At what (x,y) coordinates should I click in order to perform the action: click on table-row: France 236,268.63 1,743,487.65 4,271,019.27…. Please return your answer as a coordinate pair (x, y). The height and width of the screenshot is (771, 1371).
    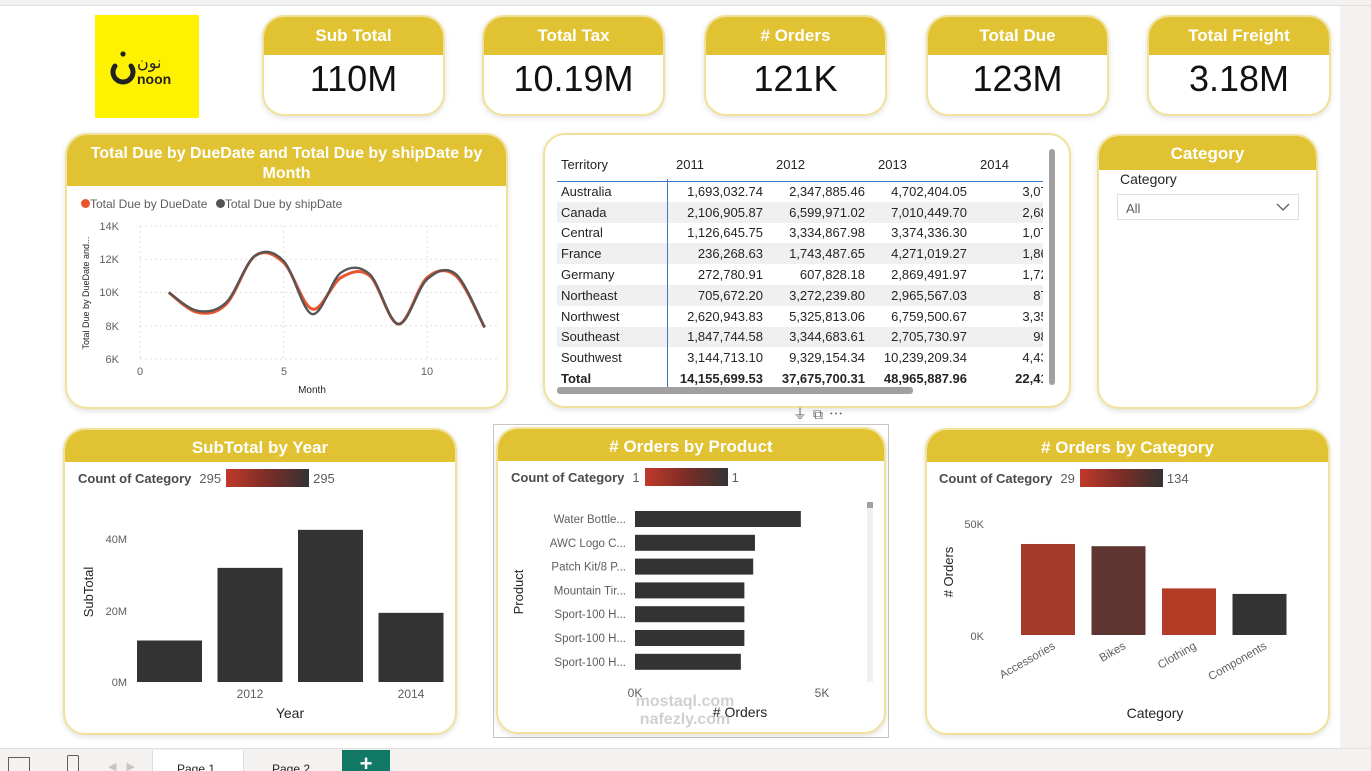
    Looking at the image, I should click on (800, 254).